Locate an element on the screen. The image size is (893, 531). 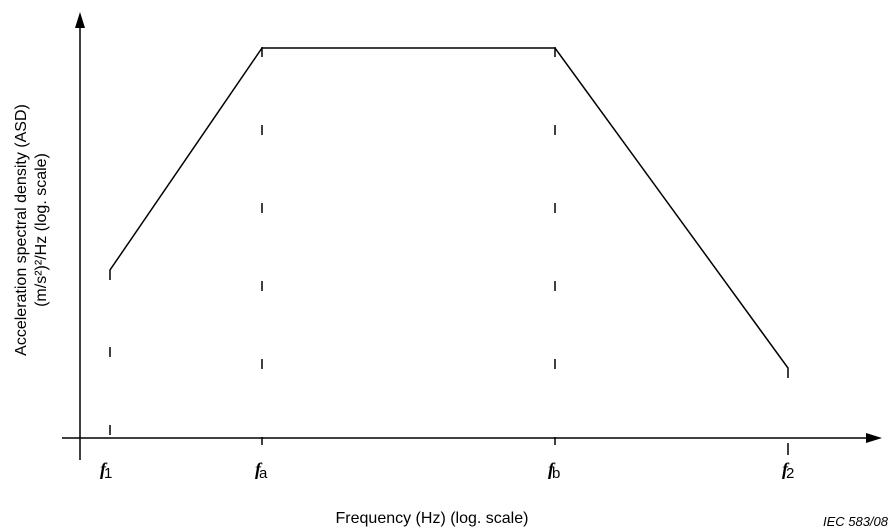
tick-subscript: b is located at coordinates (556, 473).